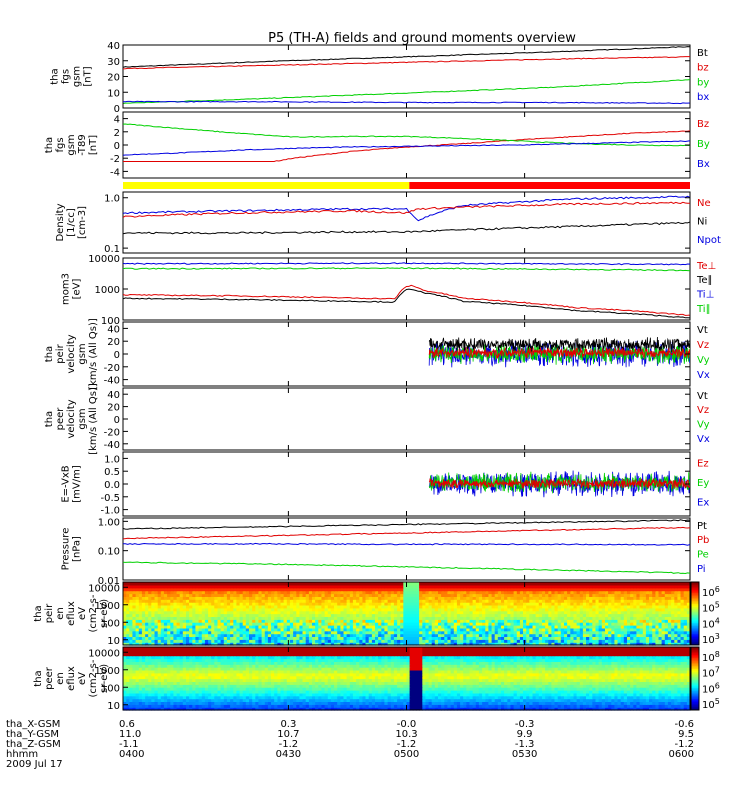 The height and width of the screenshot is (800, 750). Describe the element at coordinates (113, 46) in the screenshot. I see `y-tick-label-0: 40` at that location.